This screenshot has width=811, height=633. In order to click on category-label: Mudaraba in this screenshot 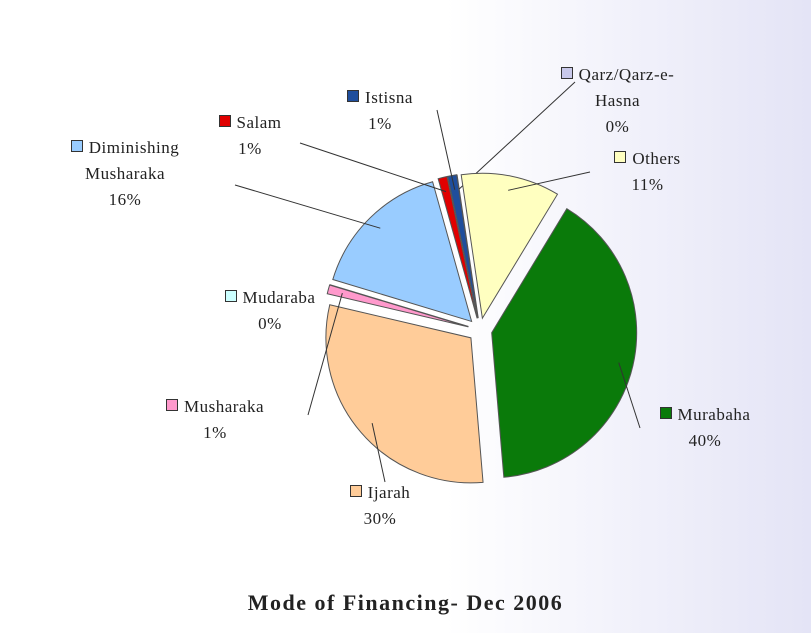, I will do `click(279, 297)`.